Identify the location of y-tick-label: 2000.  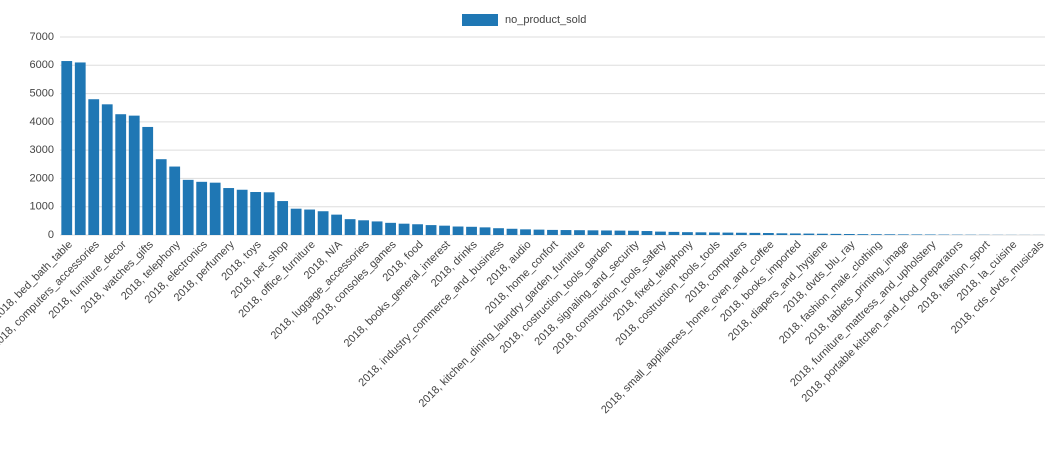
(42, 178).